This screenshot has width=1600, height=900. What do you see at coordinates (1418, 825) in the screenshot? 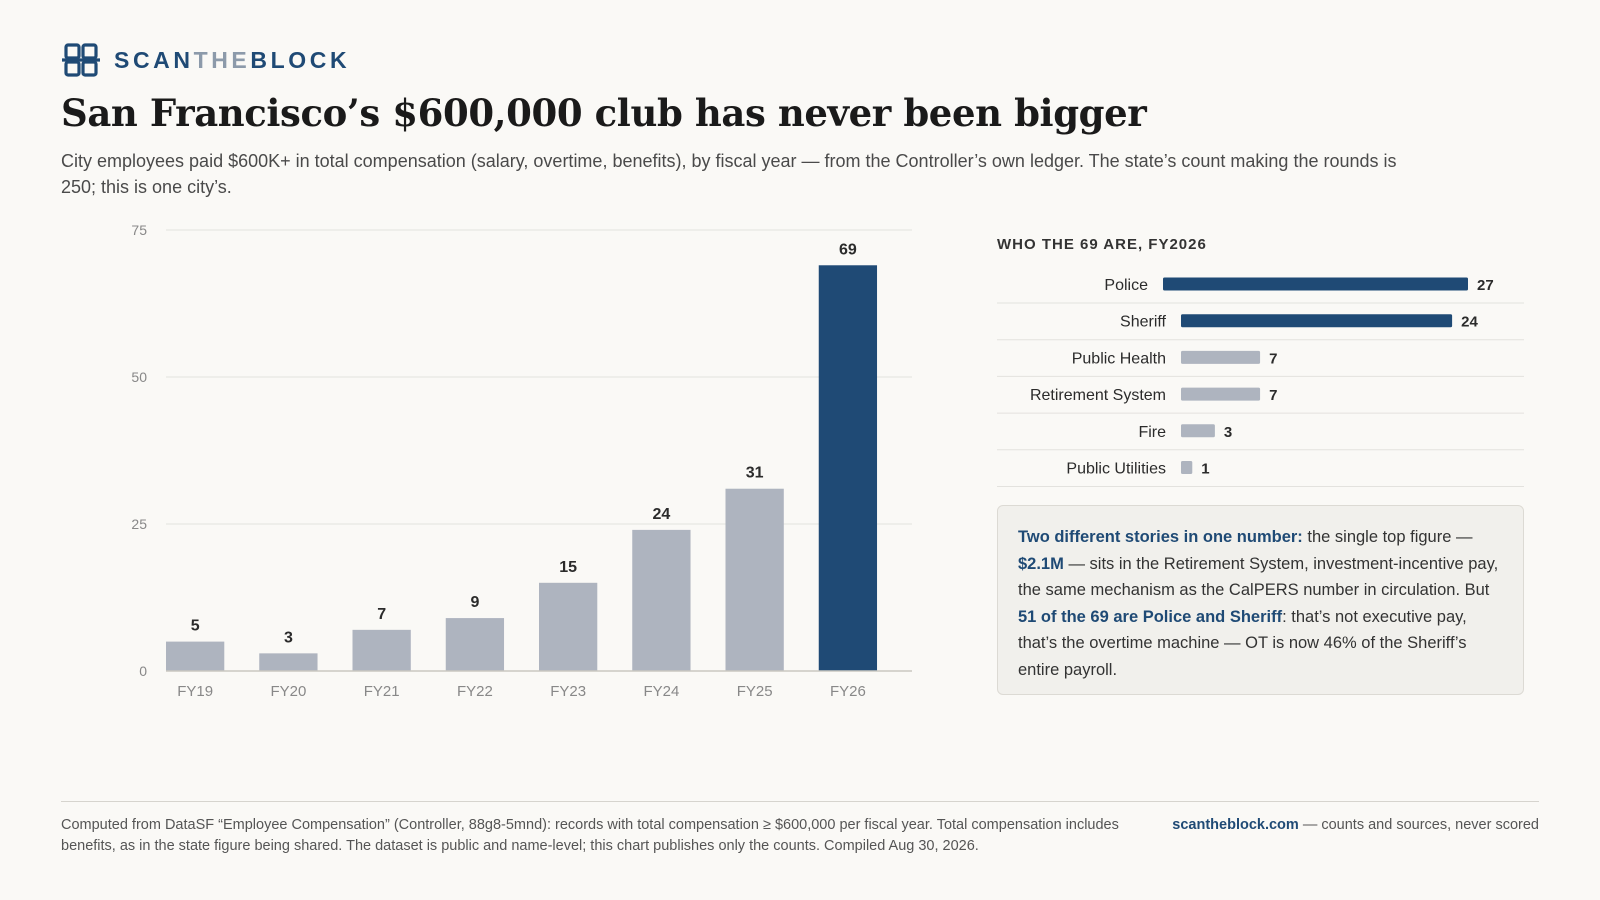
I see `footer-tagline: — counts and sources, never scored` at bounding box center [1418, 825].